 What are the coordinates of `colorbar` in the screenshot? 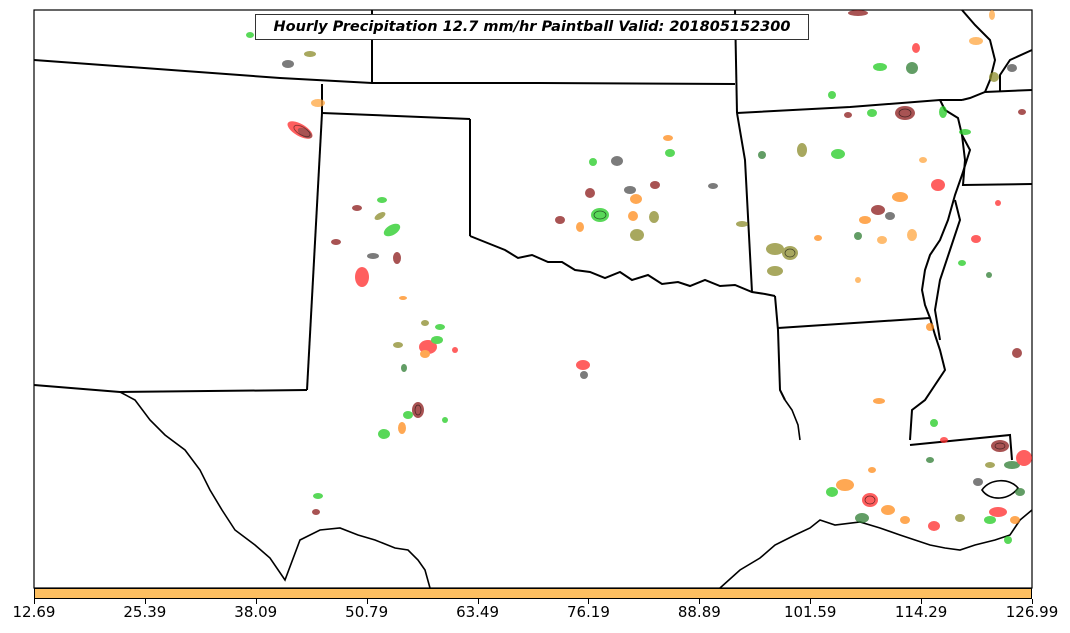 It's located at (533, 593).